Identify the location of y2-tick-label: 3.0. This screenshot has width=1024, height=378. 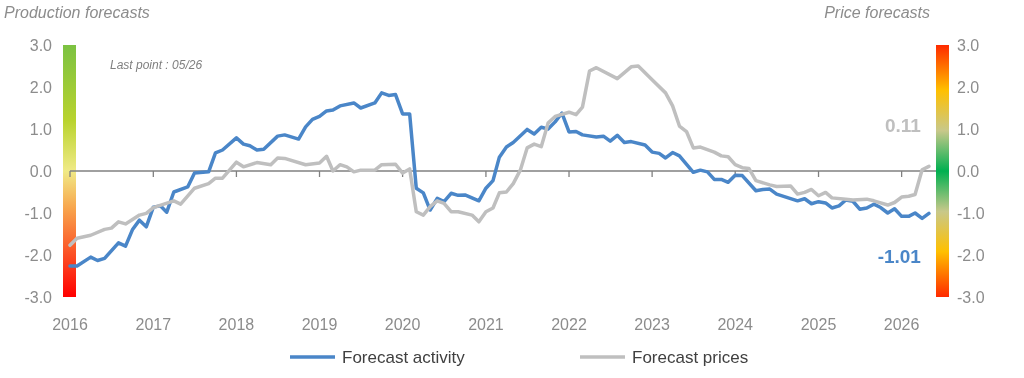
(968, 45).